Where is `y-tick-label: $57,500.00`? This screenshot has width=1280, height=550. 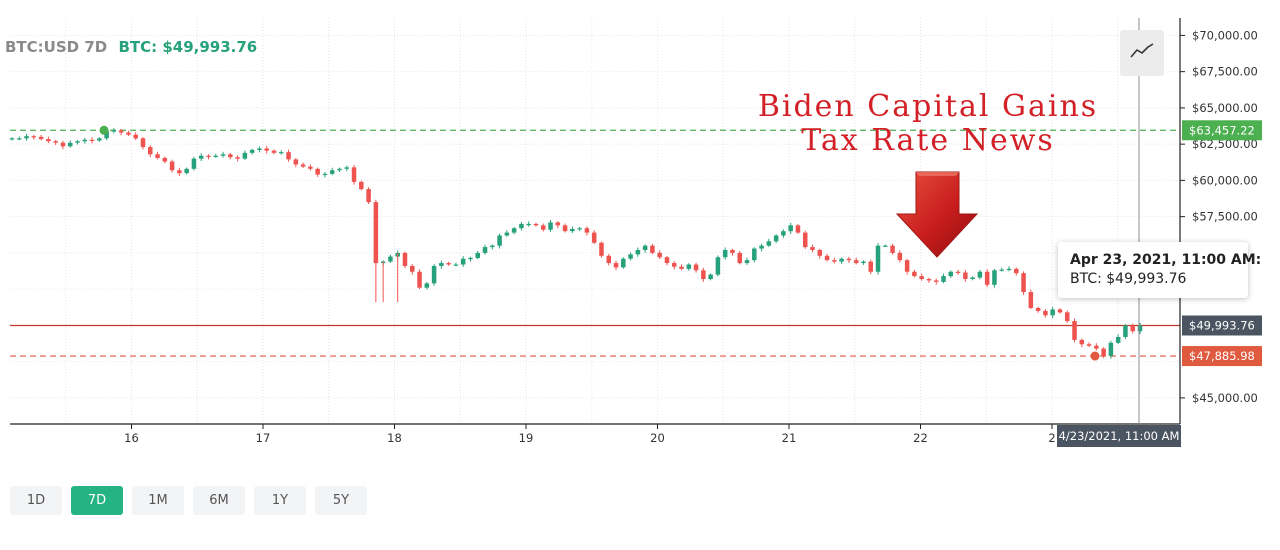
y-tick-label: $57,500.00 is located at coordinates (1225, 217).